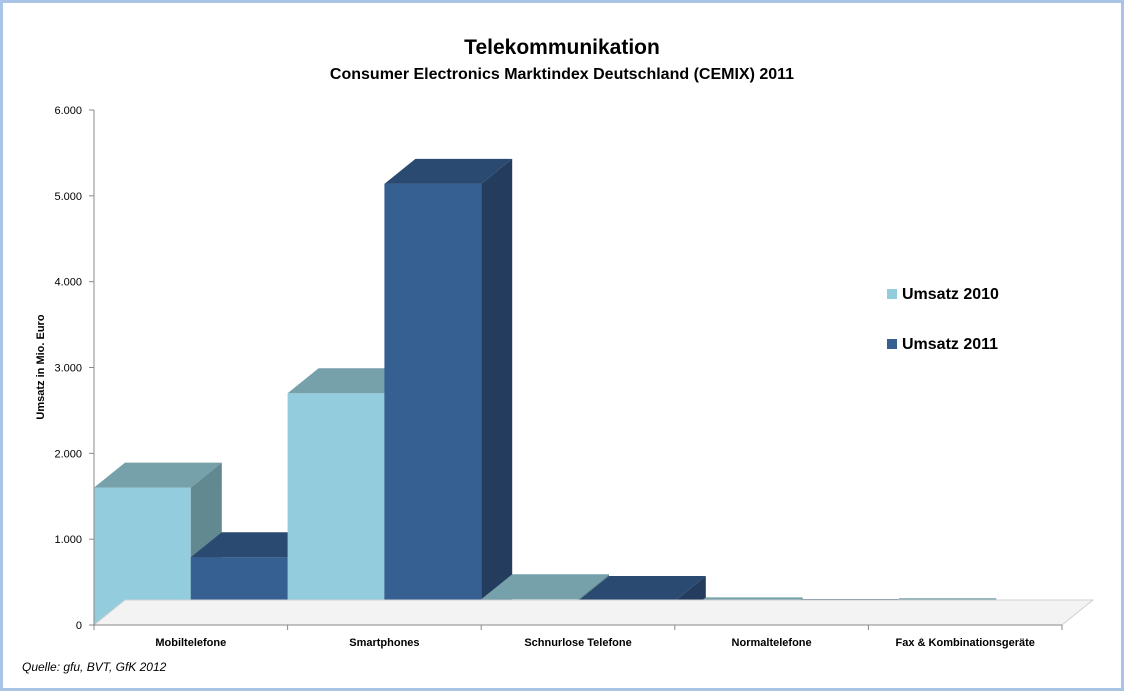 The height and width of the screenshot is (691, 1124). What do you see at coordinates (950, 294) in the screenshot?
I see `legend-label: Umsatz 2010` at bounding box center [950, 294].